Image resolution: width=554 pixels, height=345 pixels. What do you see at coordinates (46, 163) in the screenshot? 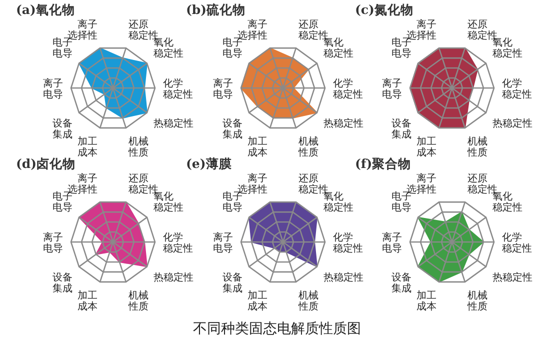
I see `chart-title: (d)卤化物` at bounding box center [46, 163].